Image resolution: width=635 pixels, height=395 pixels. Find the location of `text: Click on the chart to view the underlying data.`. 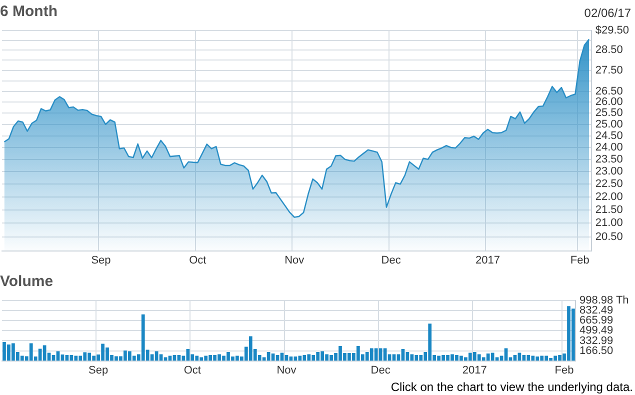

text: Click on the chart to view the underlying data. is located at coordinates (511, 387).